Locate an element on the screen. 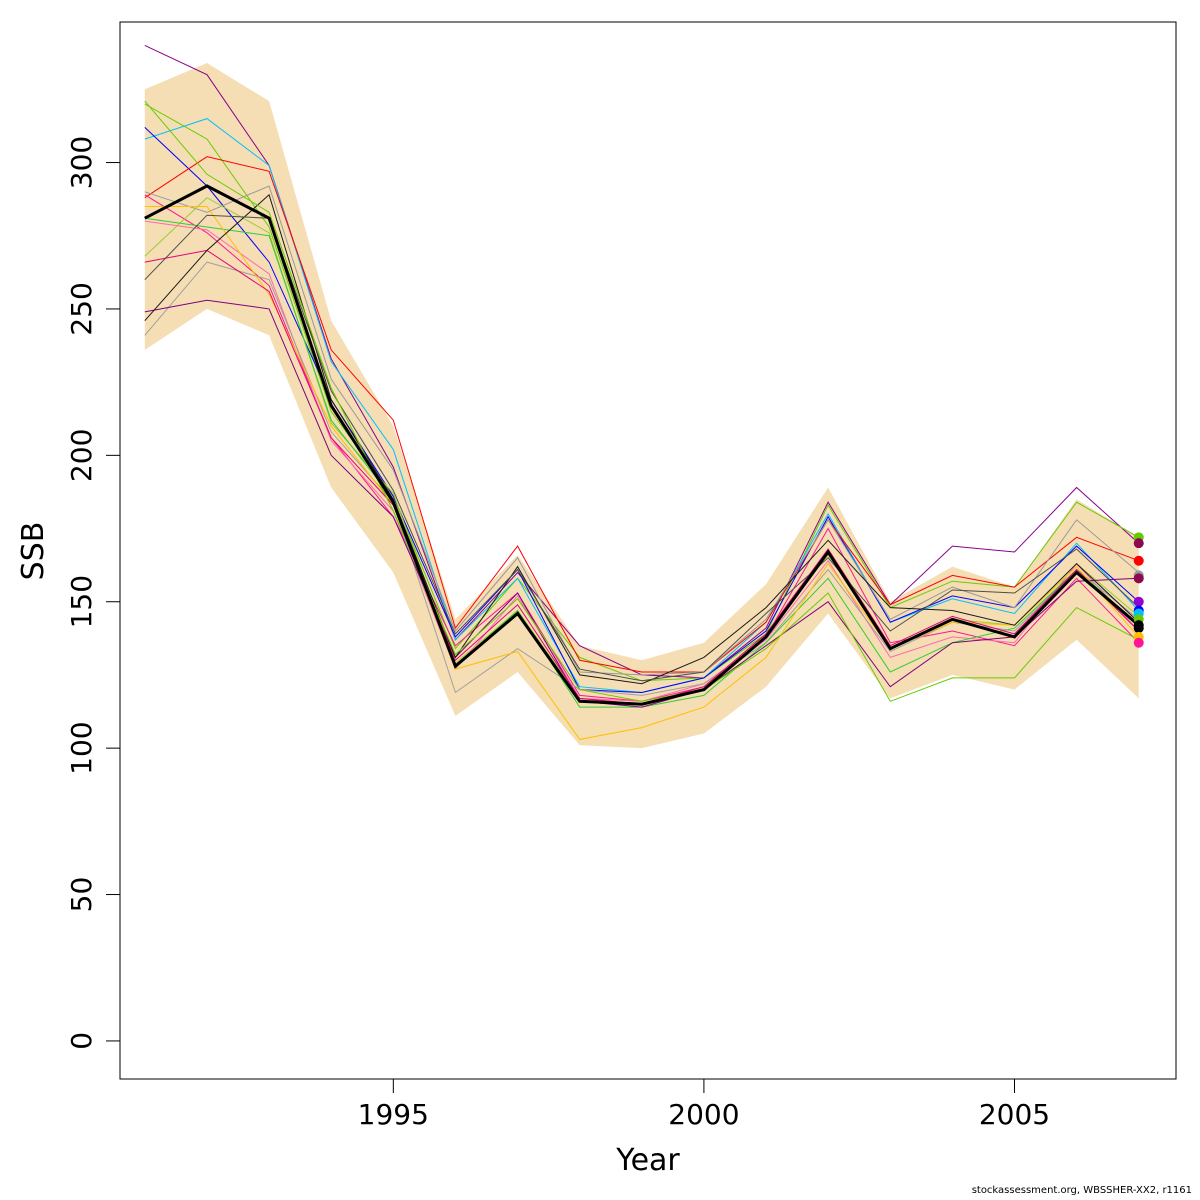 The height and width of the screenshot is (1200, 1200). y-tick-label: 250 is located at coordinates (81, 308).